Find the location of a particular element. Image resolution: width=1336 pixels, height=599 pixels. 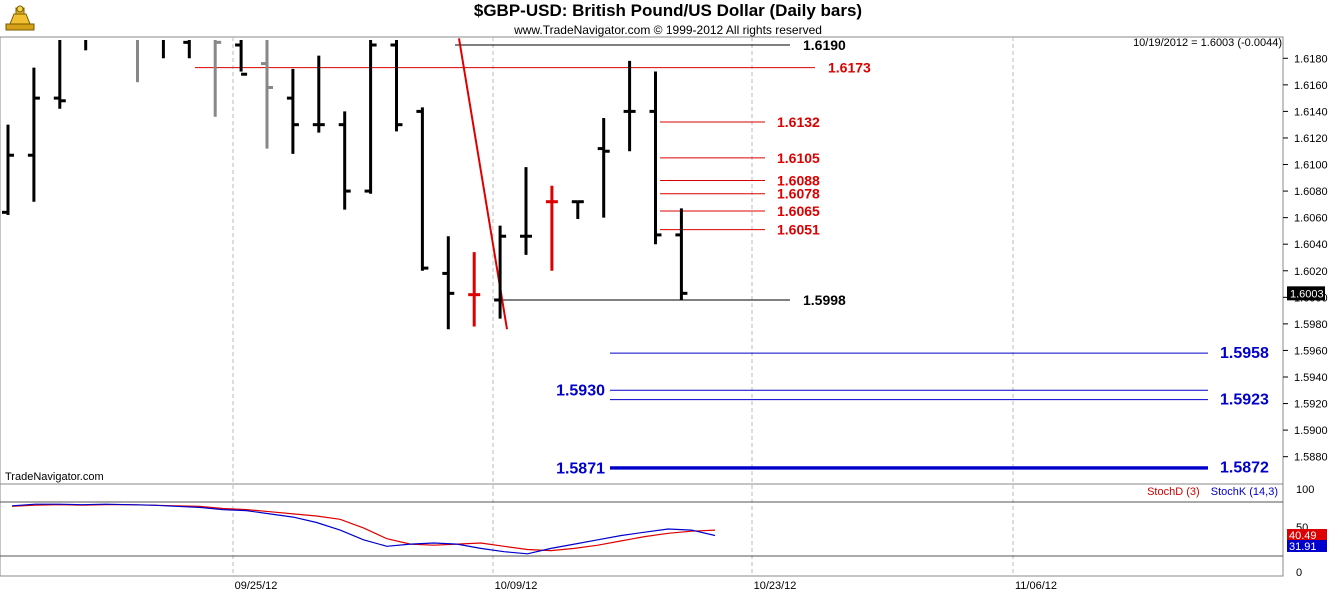

stoch-value-tag: 40.49 is located at coordinates (1303, 536).